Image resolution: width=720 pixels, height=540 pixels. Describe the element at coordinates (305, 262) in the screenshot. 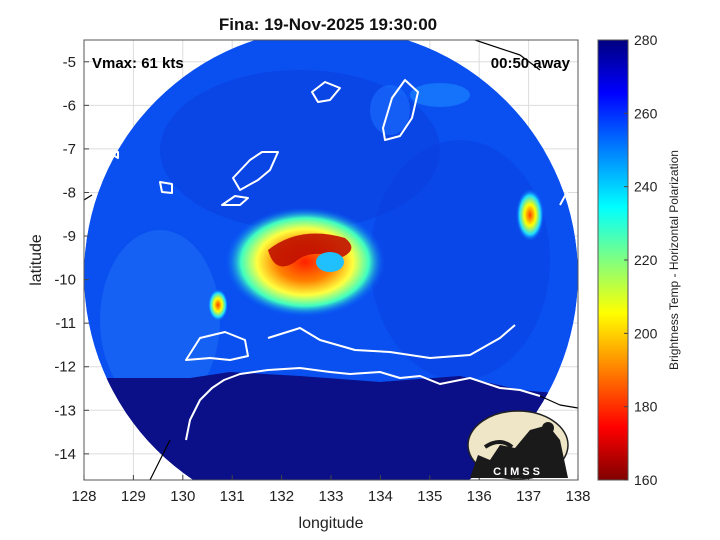

I see `storm-convection` at that location.